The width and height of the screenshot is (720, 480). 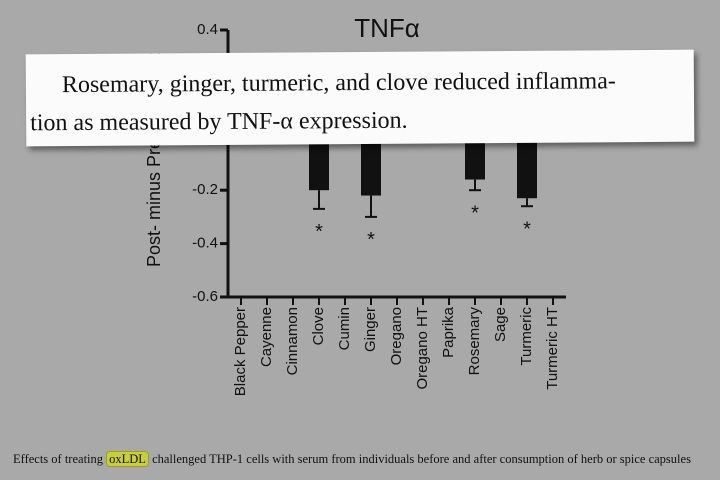 What do you see at coordinates (344, 328) in the screenshot?
I see `x-tick-label: Cumin` at bounding box center [344, 328].